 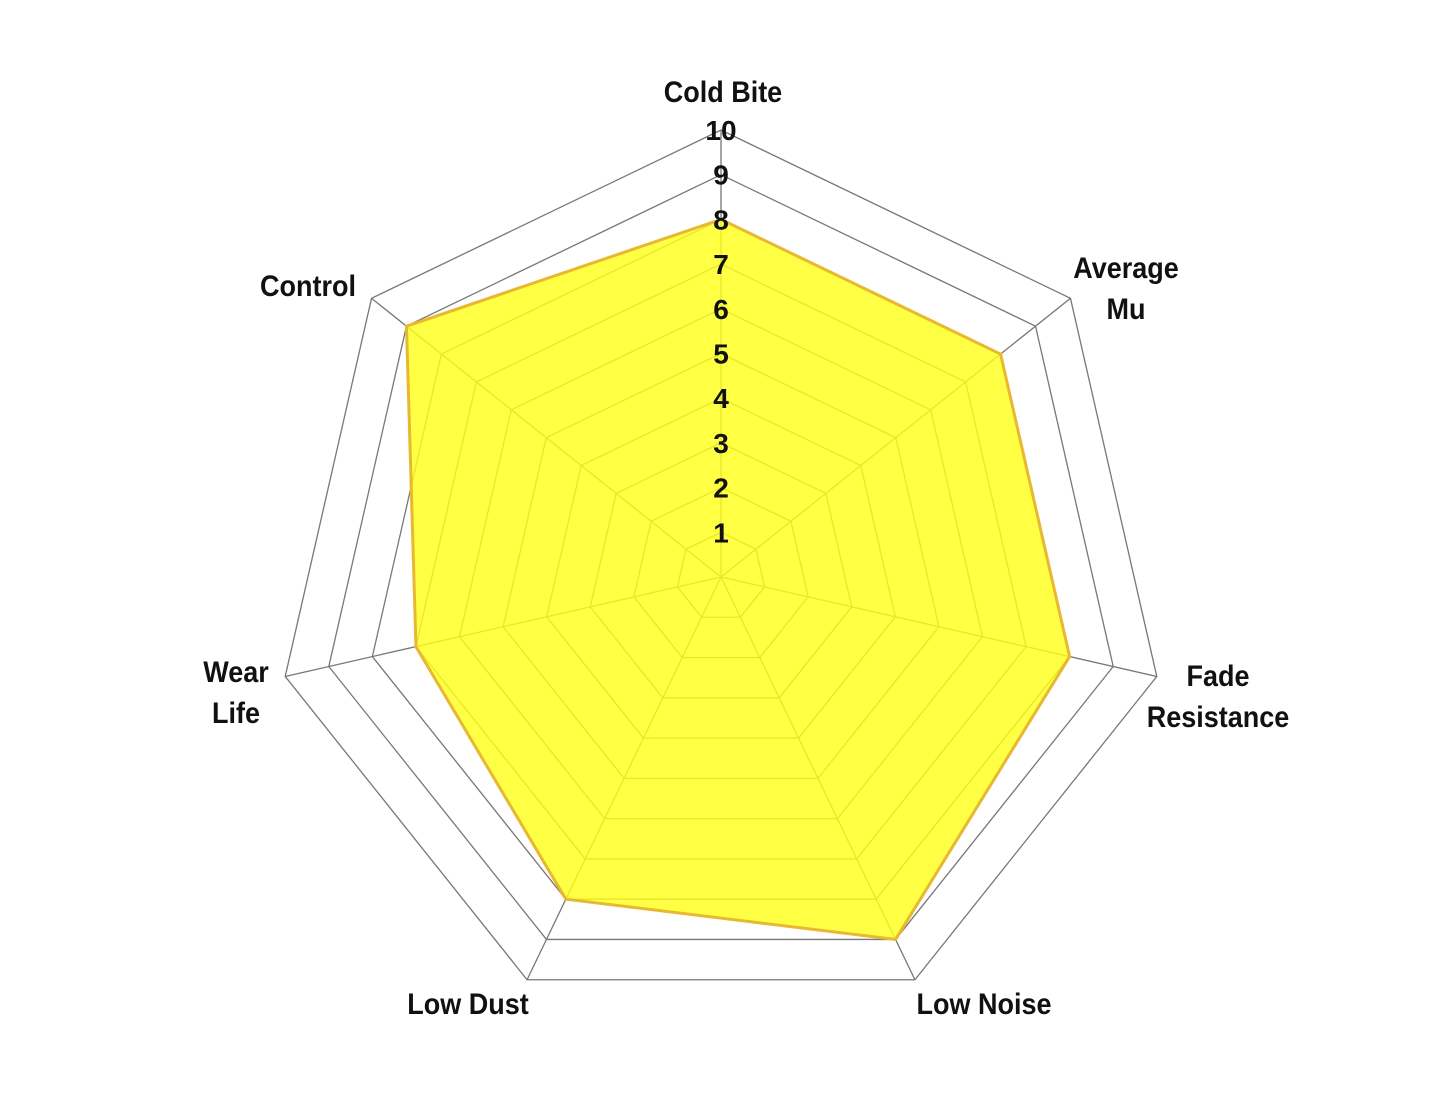 I want to click on axis-label: Low Noise, so click(x=984, y=1005).